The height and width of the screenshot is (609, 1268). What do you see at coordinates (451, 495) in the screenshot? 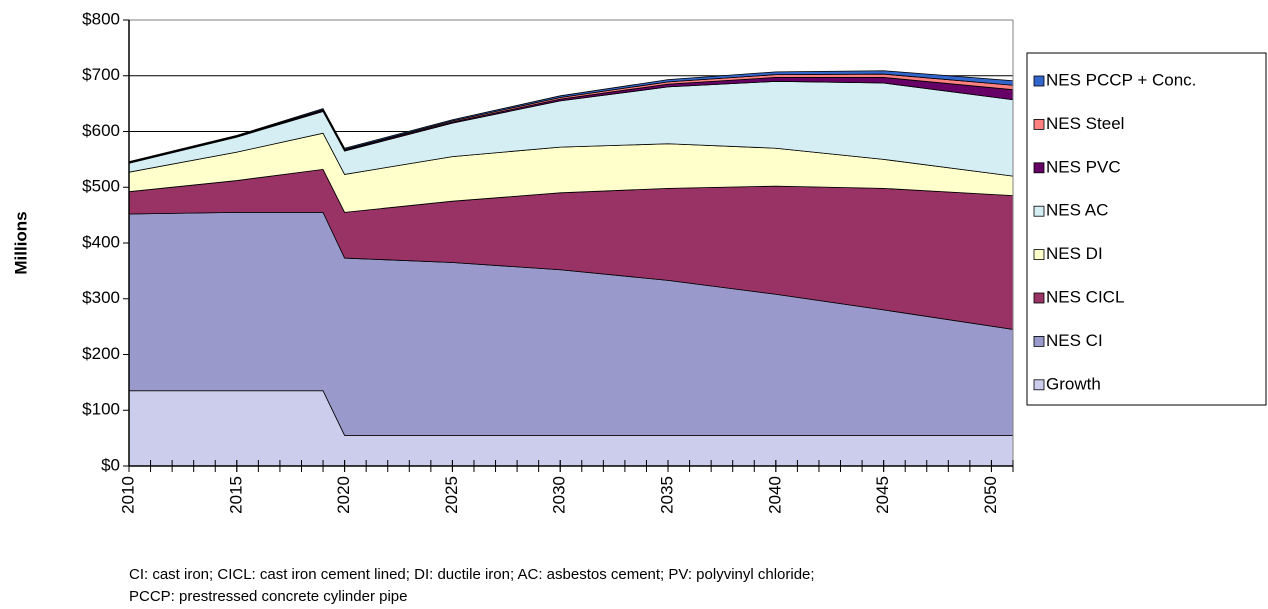
I see `x-tick-label: 2025` at bounding box center [451, 495].